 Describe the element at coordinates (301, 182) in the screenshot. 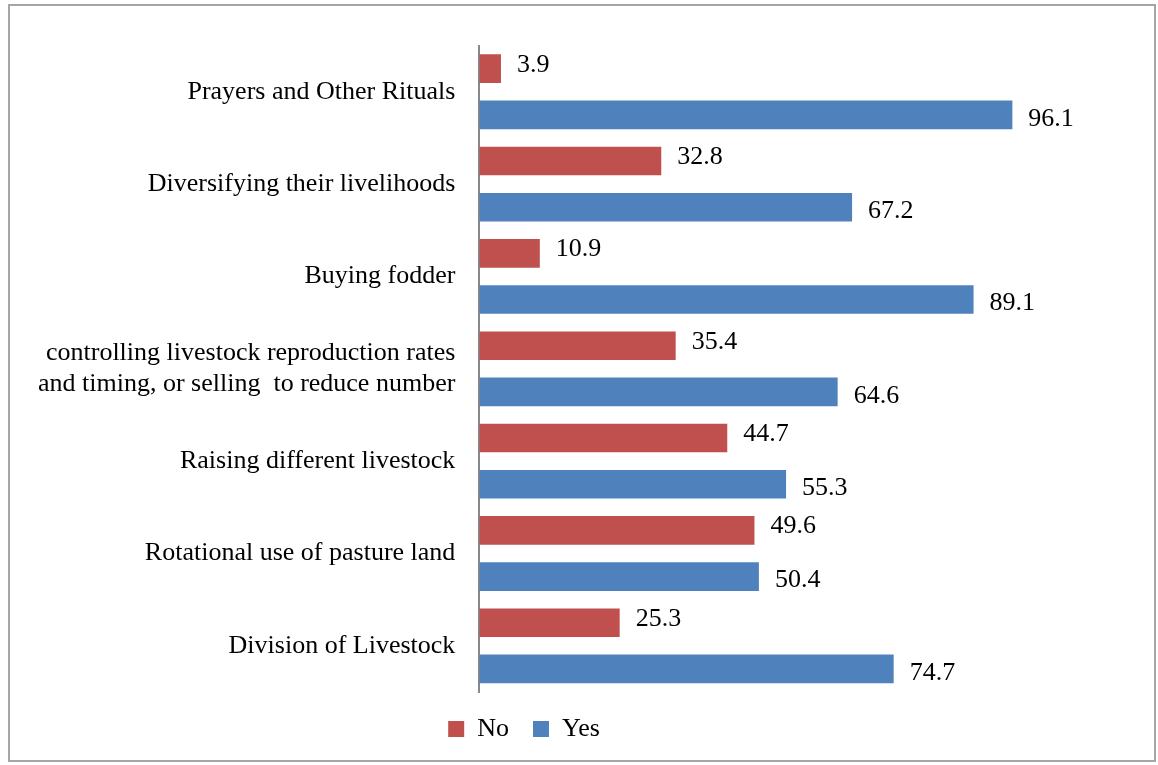

I see `y-tick-label: Diversifying their livelihoods` at that location.